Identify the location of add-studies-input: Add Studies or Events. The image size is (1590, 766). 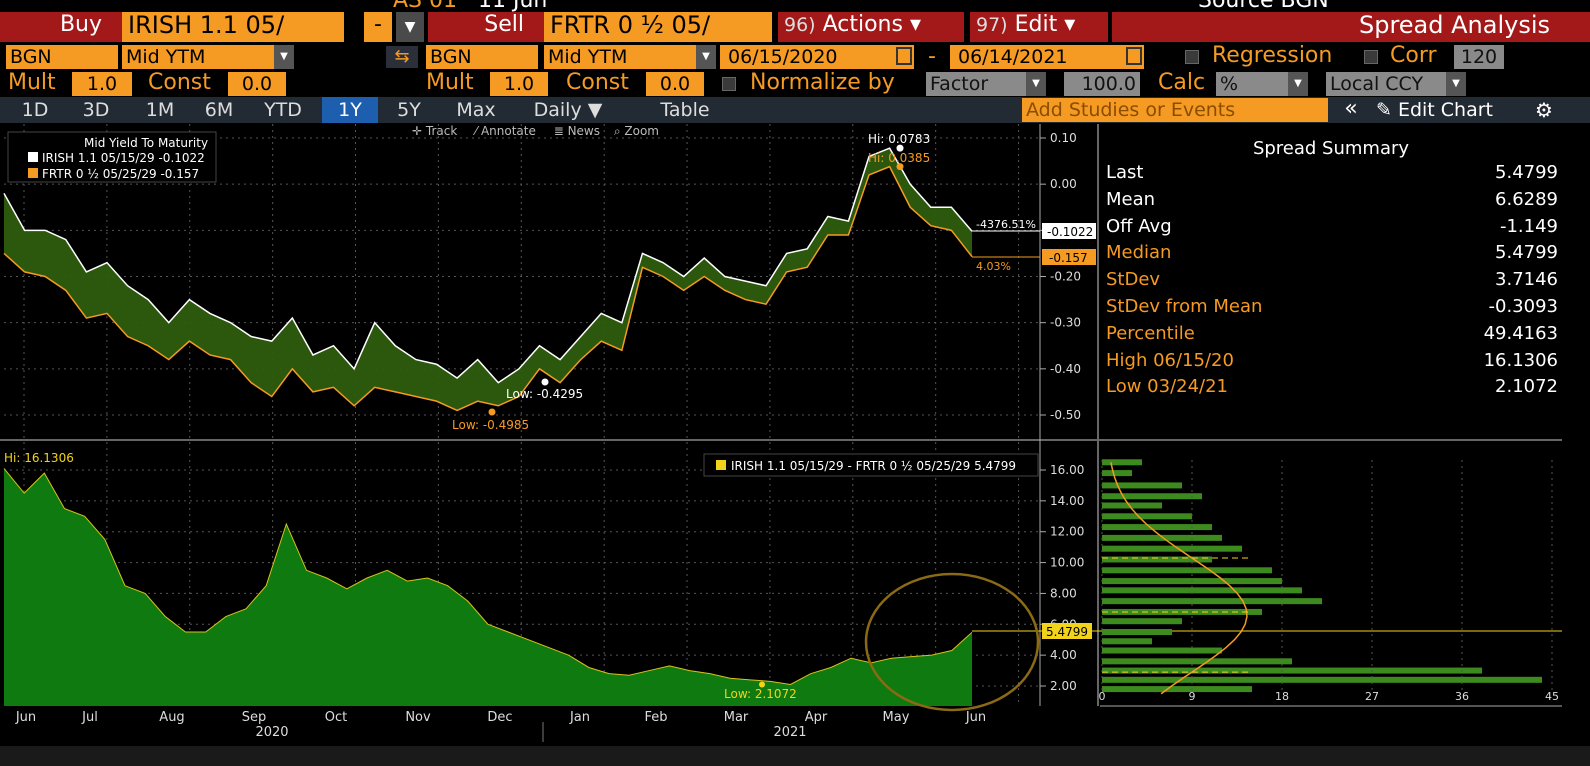
(1175, 110).